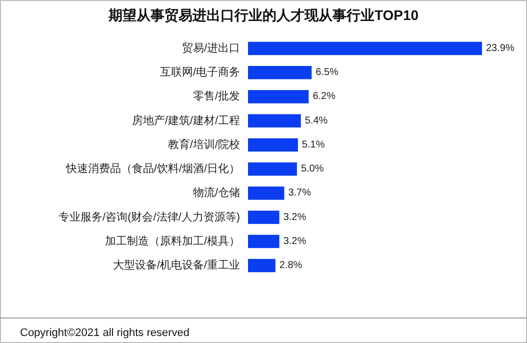 The height and width of the screenshot is (343, 527). What do you see at coordinates (263, 15) in the screenshot?
I see `chart-title: 期望从事贸易进出口行业的人才现从事行业TOP10` at bounding box center [263, 15].